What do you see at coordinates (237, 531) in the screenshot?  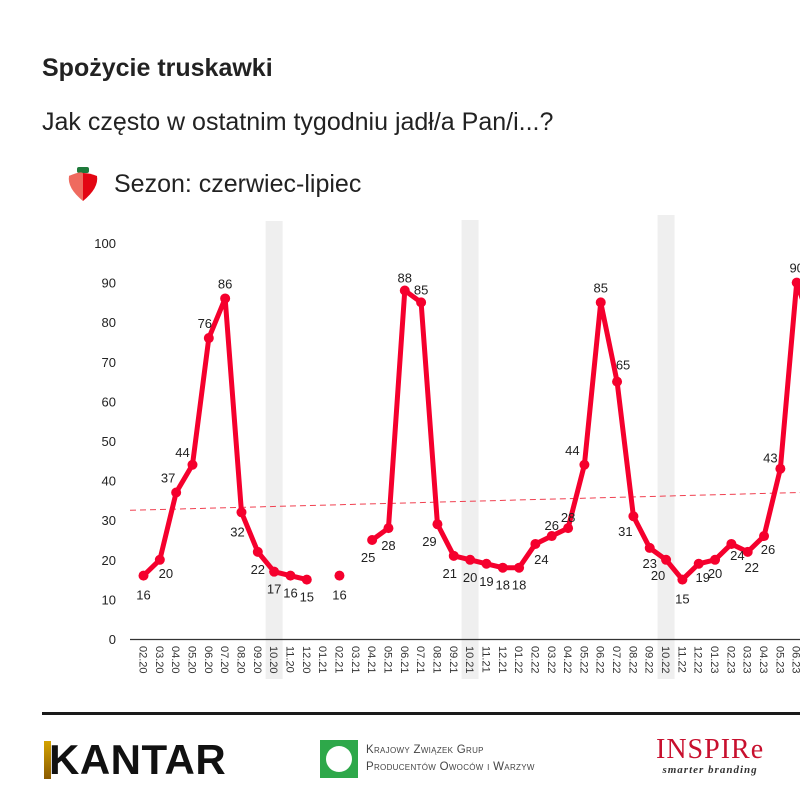 I see `data-label: 32` at bounding box center [237, 531].